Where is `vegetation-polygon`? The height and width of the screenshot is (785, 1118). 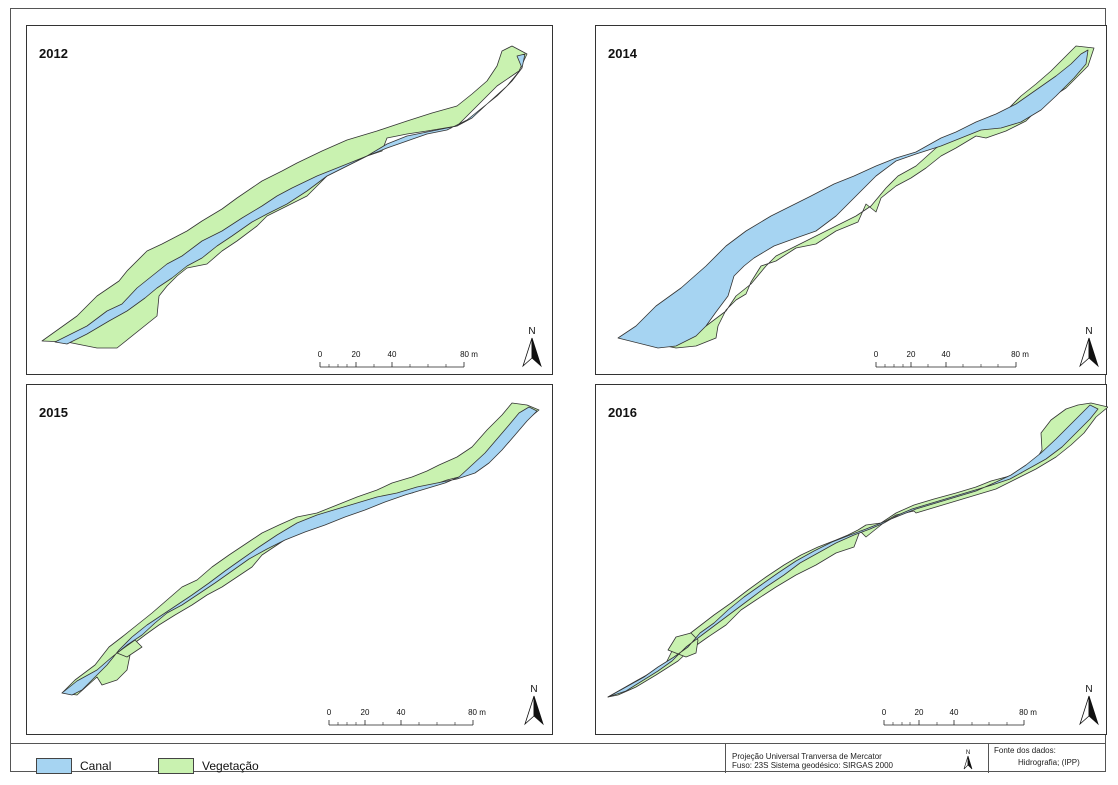 vegetation-polygon is located at coordinates (880, 197).